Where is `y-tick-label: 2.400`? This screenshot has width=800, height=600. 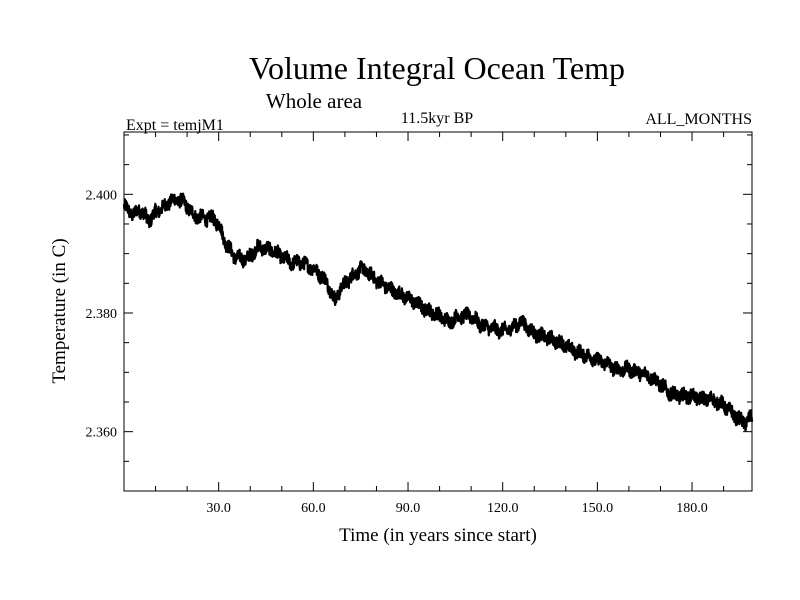 y-tick-label: 2.400 is located at coordinates (102, 195).